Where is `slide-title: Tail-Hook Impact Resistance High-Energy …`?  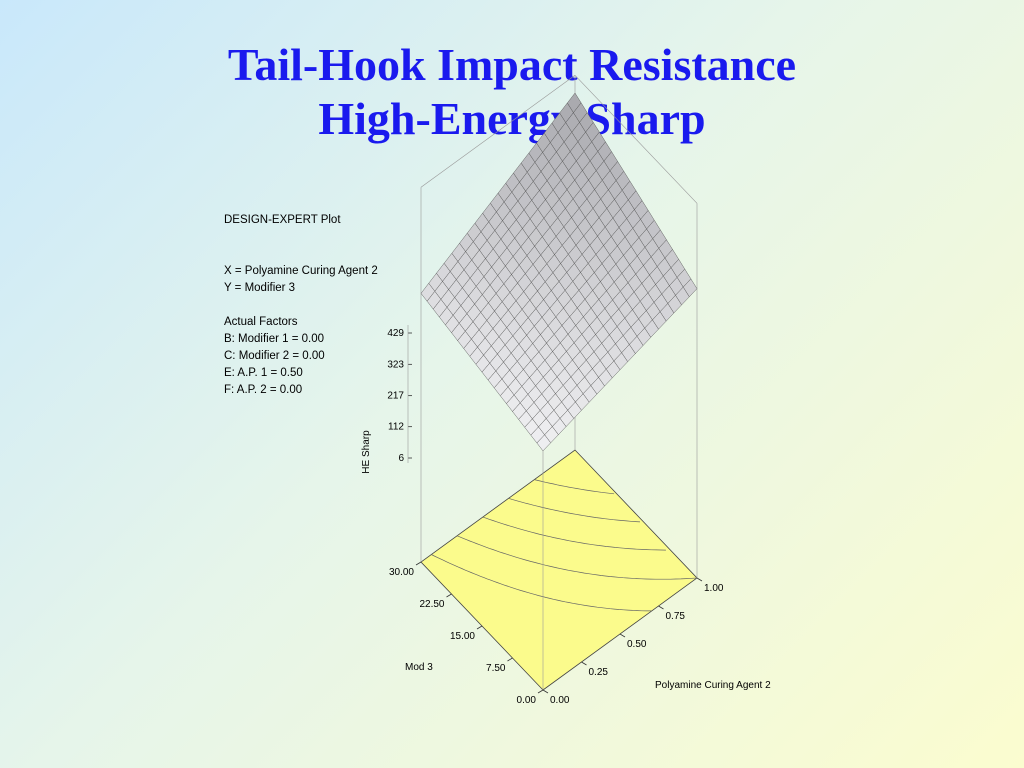 slide-title: Tail-Hook Impact Resistance High-Energy … is located at coordinates (512, 92).